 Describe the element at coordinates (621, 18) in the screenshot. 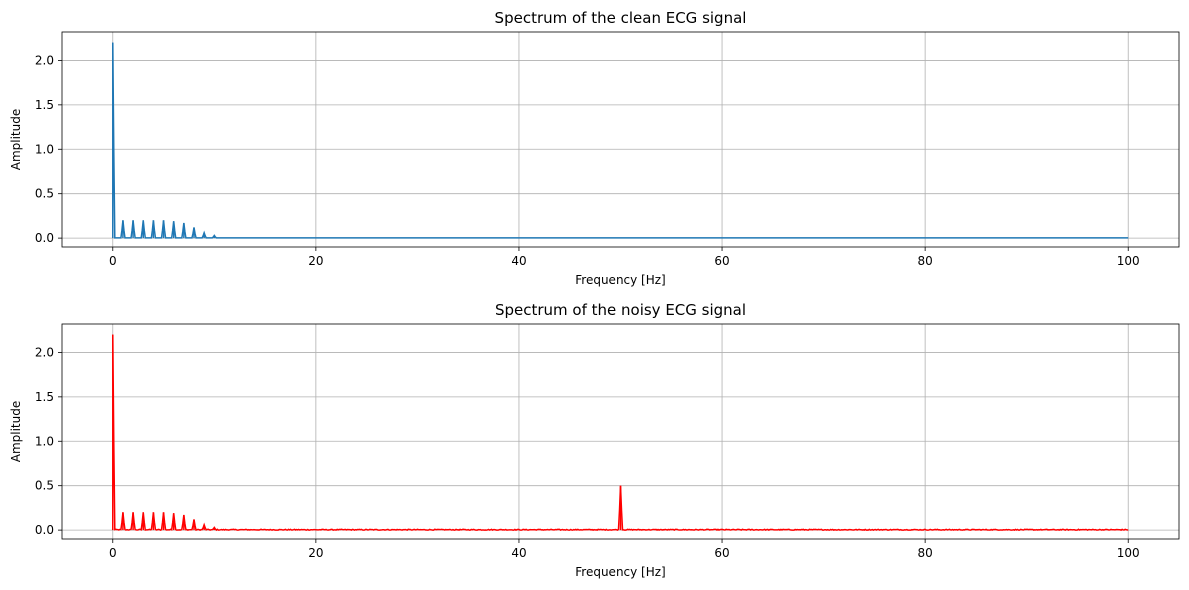

I see `chart-title: Spectrum of the clean ECG signal` at that location.